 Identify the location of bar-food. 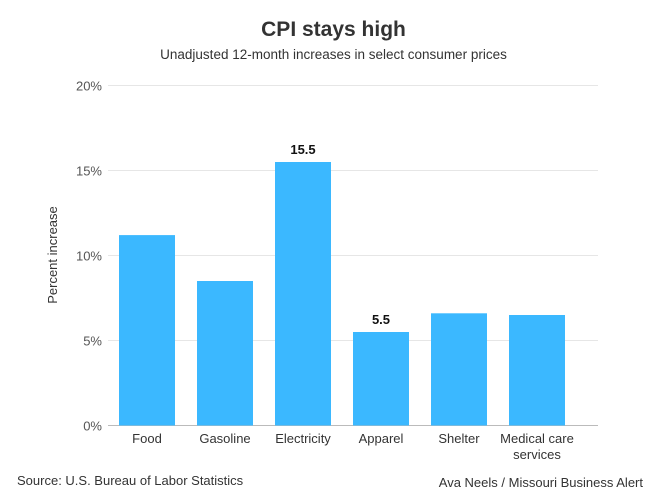
(147, 330).